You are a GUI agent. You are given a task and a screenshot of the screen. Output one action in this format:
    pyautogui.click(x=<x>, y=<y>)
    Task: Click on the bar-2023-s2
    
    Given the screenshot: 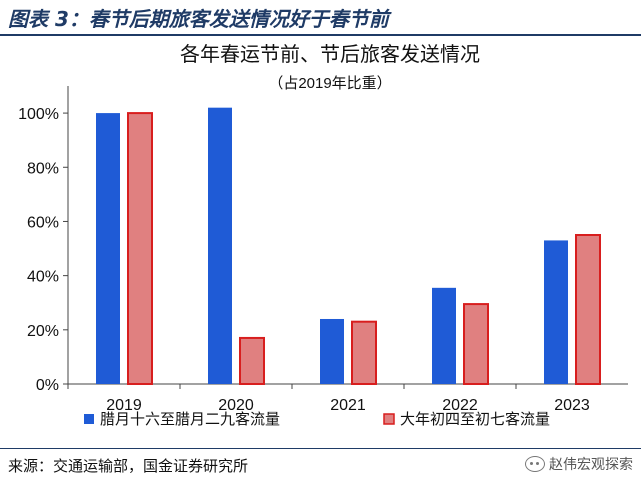 What is the action you would take?
    pyautogui.click(x=588, y=309)
    